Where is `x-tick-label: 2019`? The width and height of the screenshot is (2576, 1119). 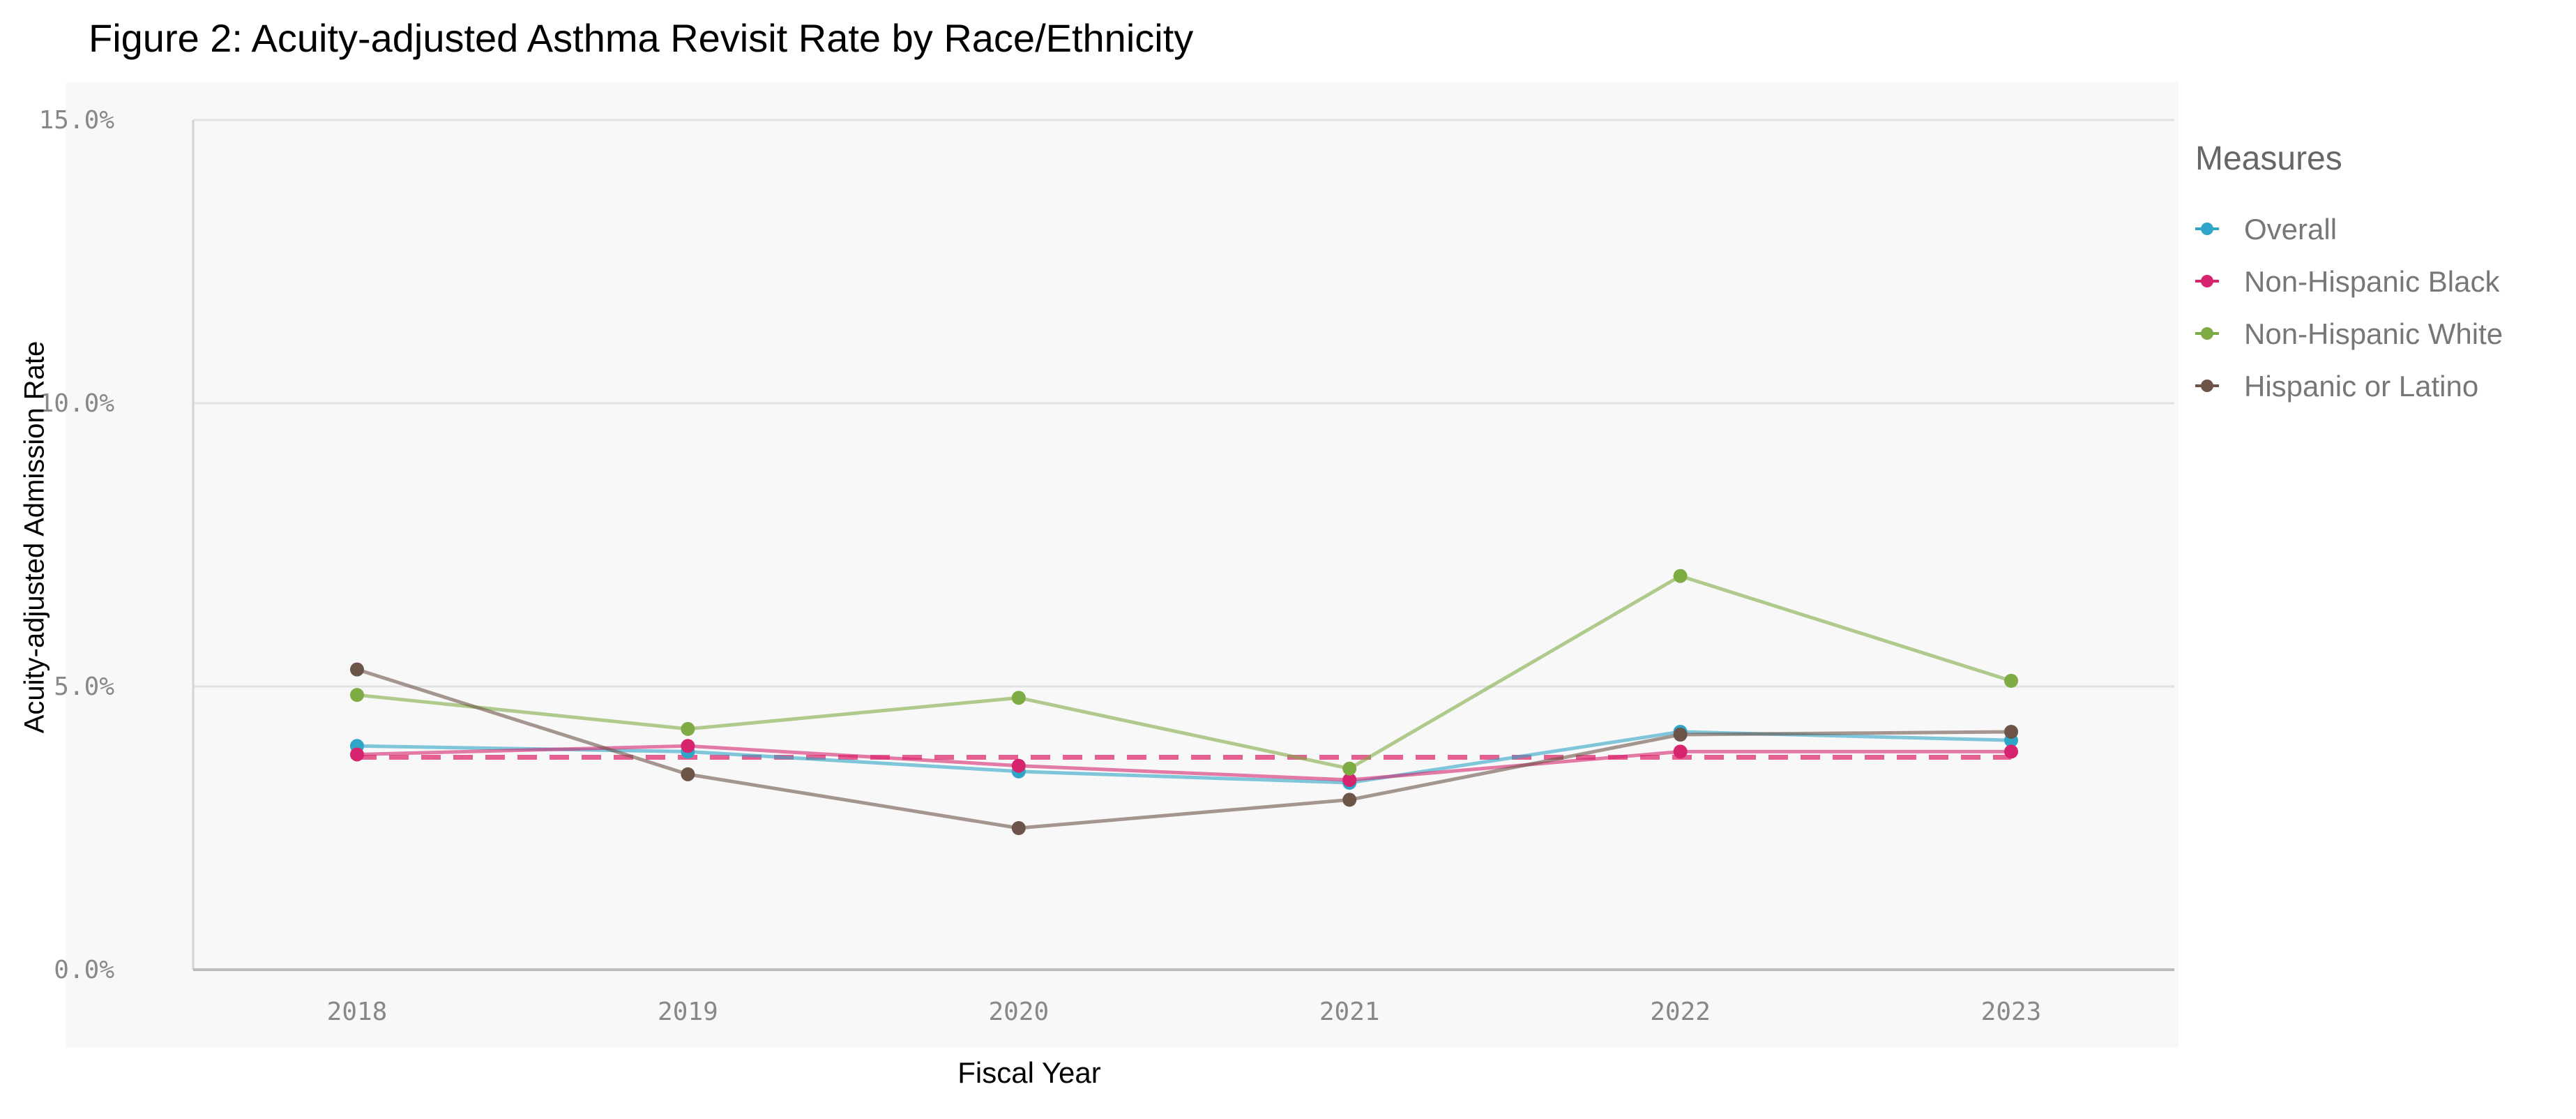 x-tick-label: 2019 is located at coordinates (688, 1012).